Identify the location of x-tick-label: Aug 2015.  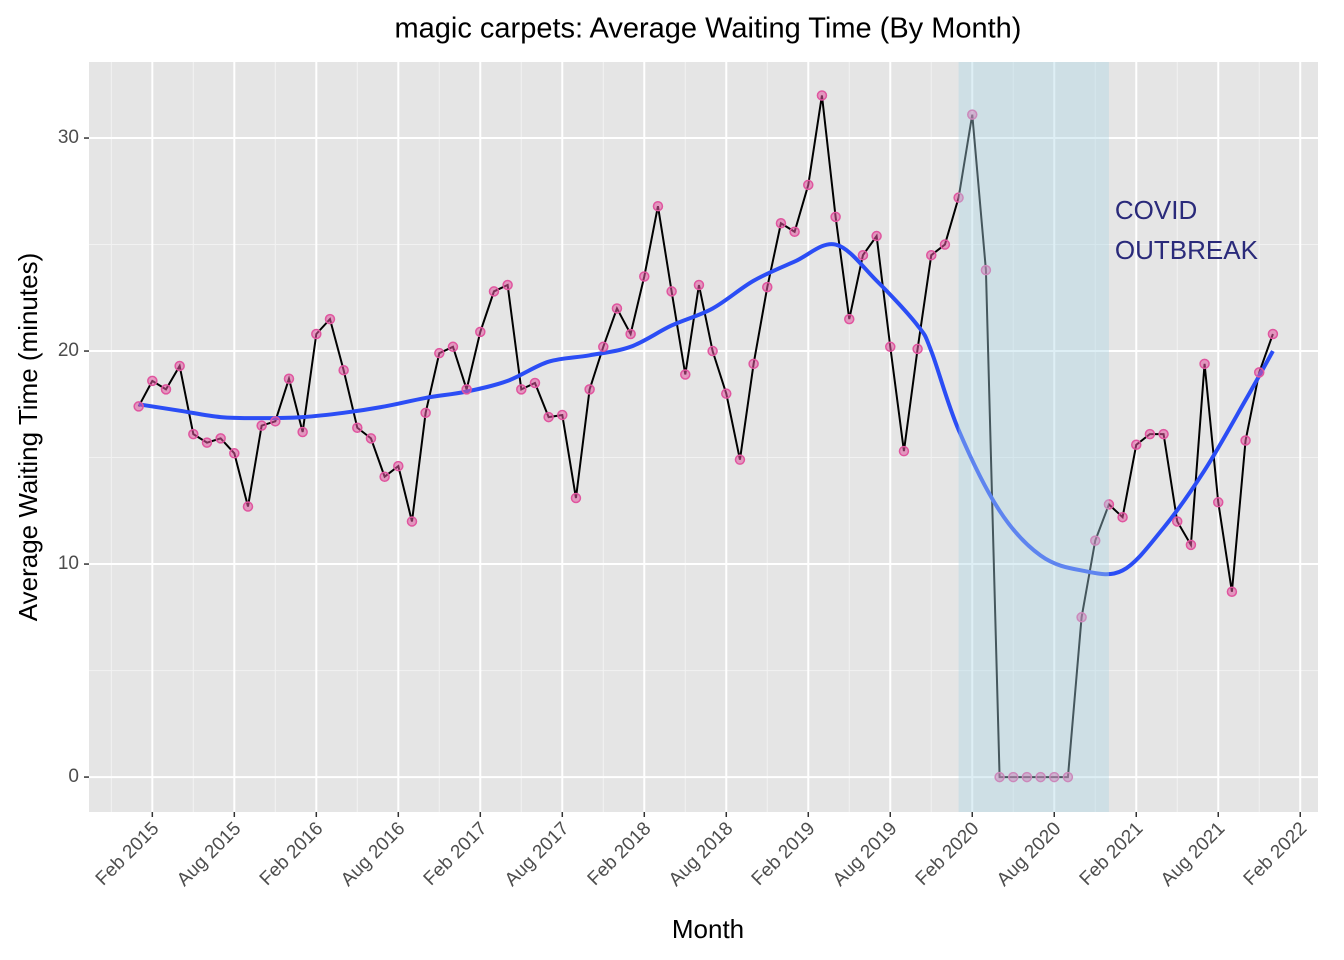
(209, 854).